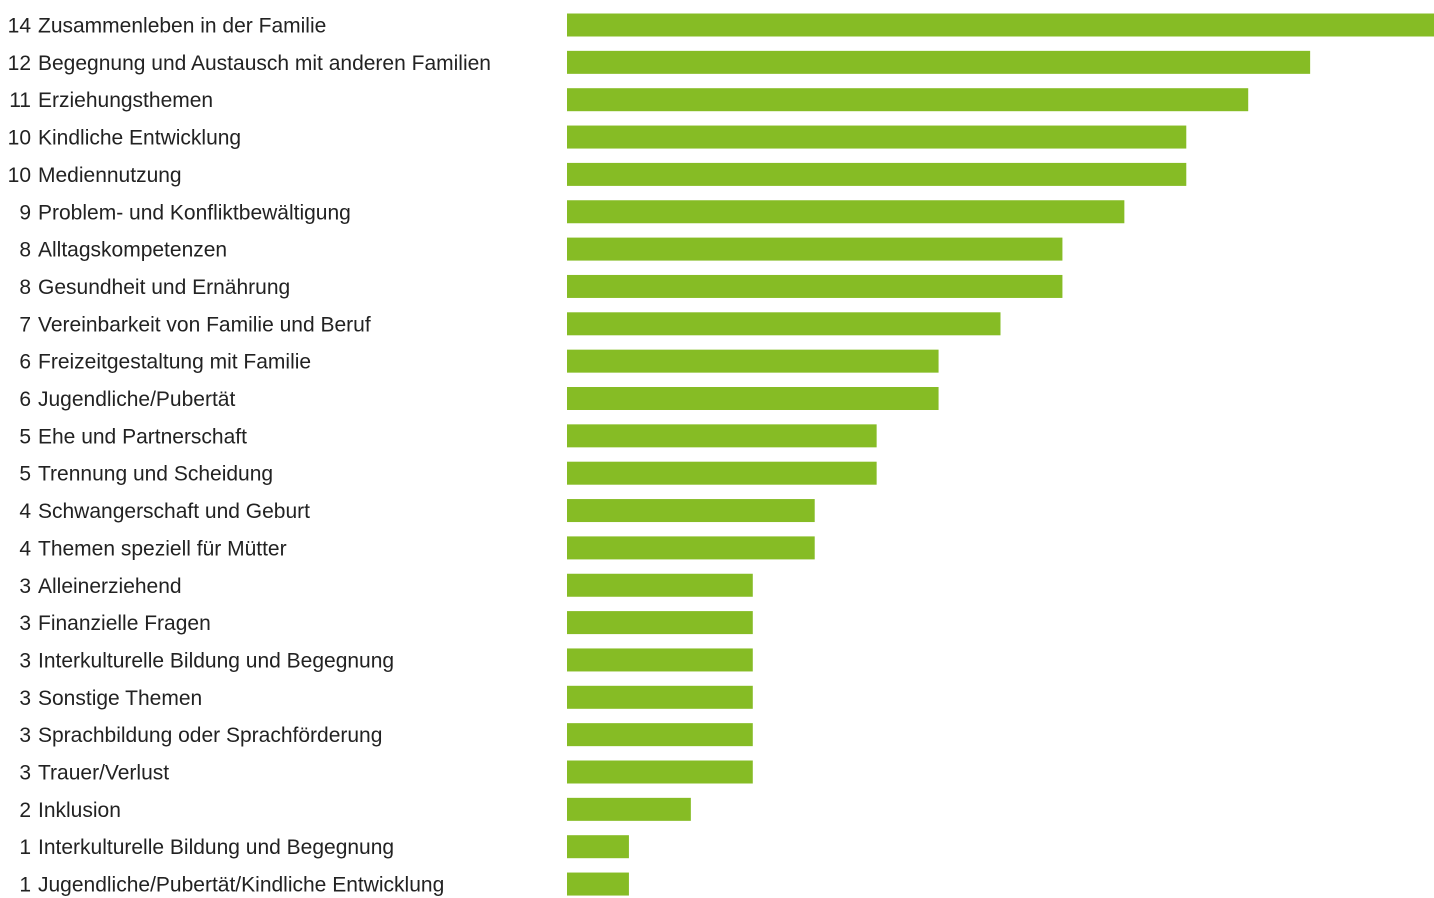  Describe the element at coordinates (20, 26) in the screenshot. I see `value-label: 14` at that location.